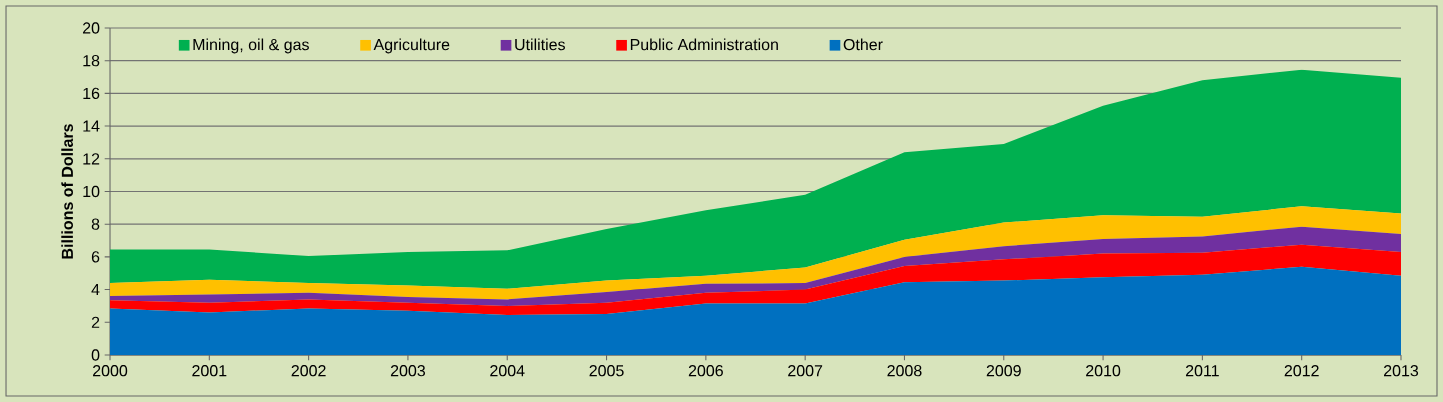 This screenshot has height=402, width=1443. What do you see at coordinates (863, 44) in the screenshot?
I see `legend-label: Other` at bounding box center [863, 44].